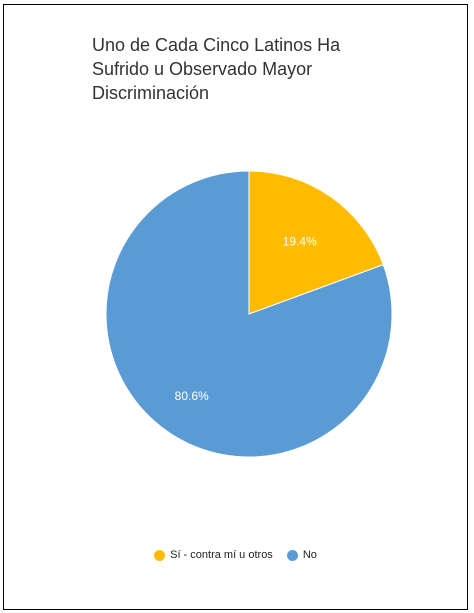 The height and width of the screenshot is (613, 474). I want to click on pie-label-si: 19.4%, so click(300, 241).